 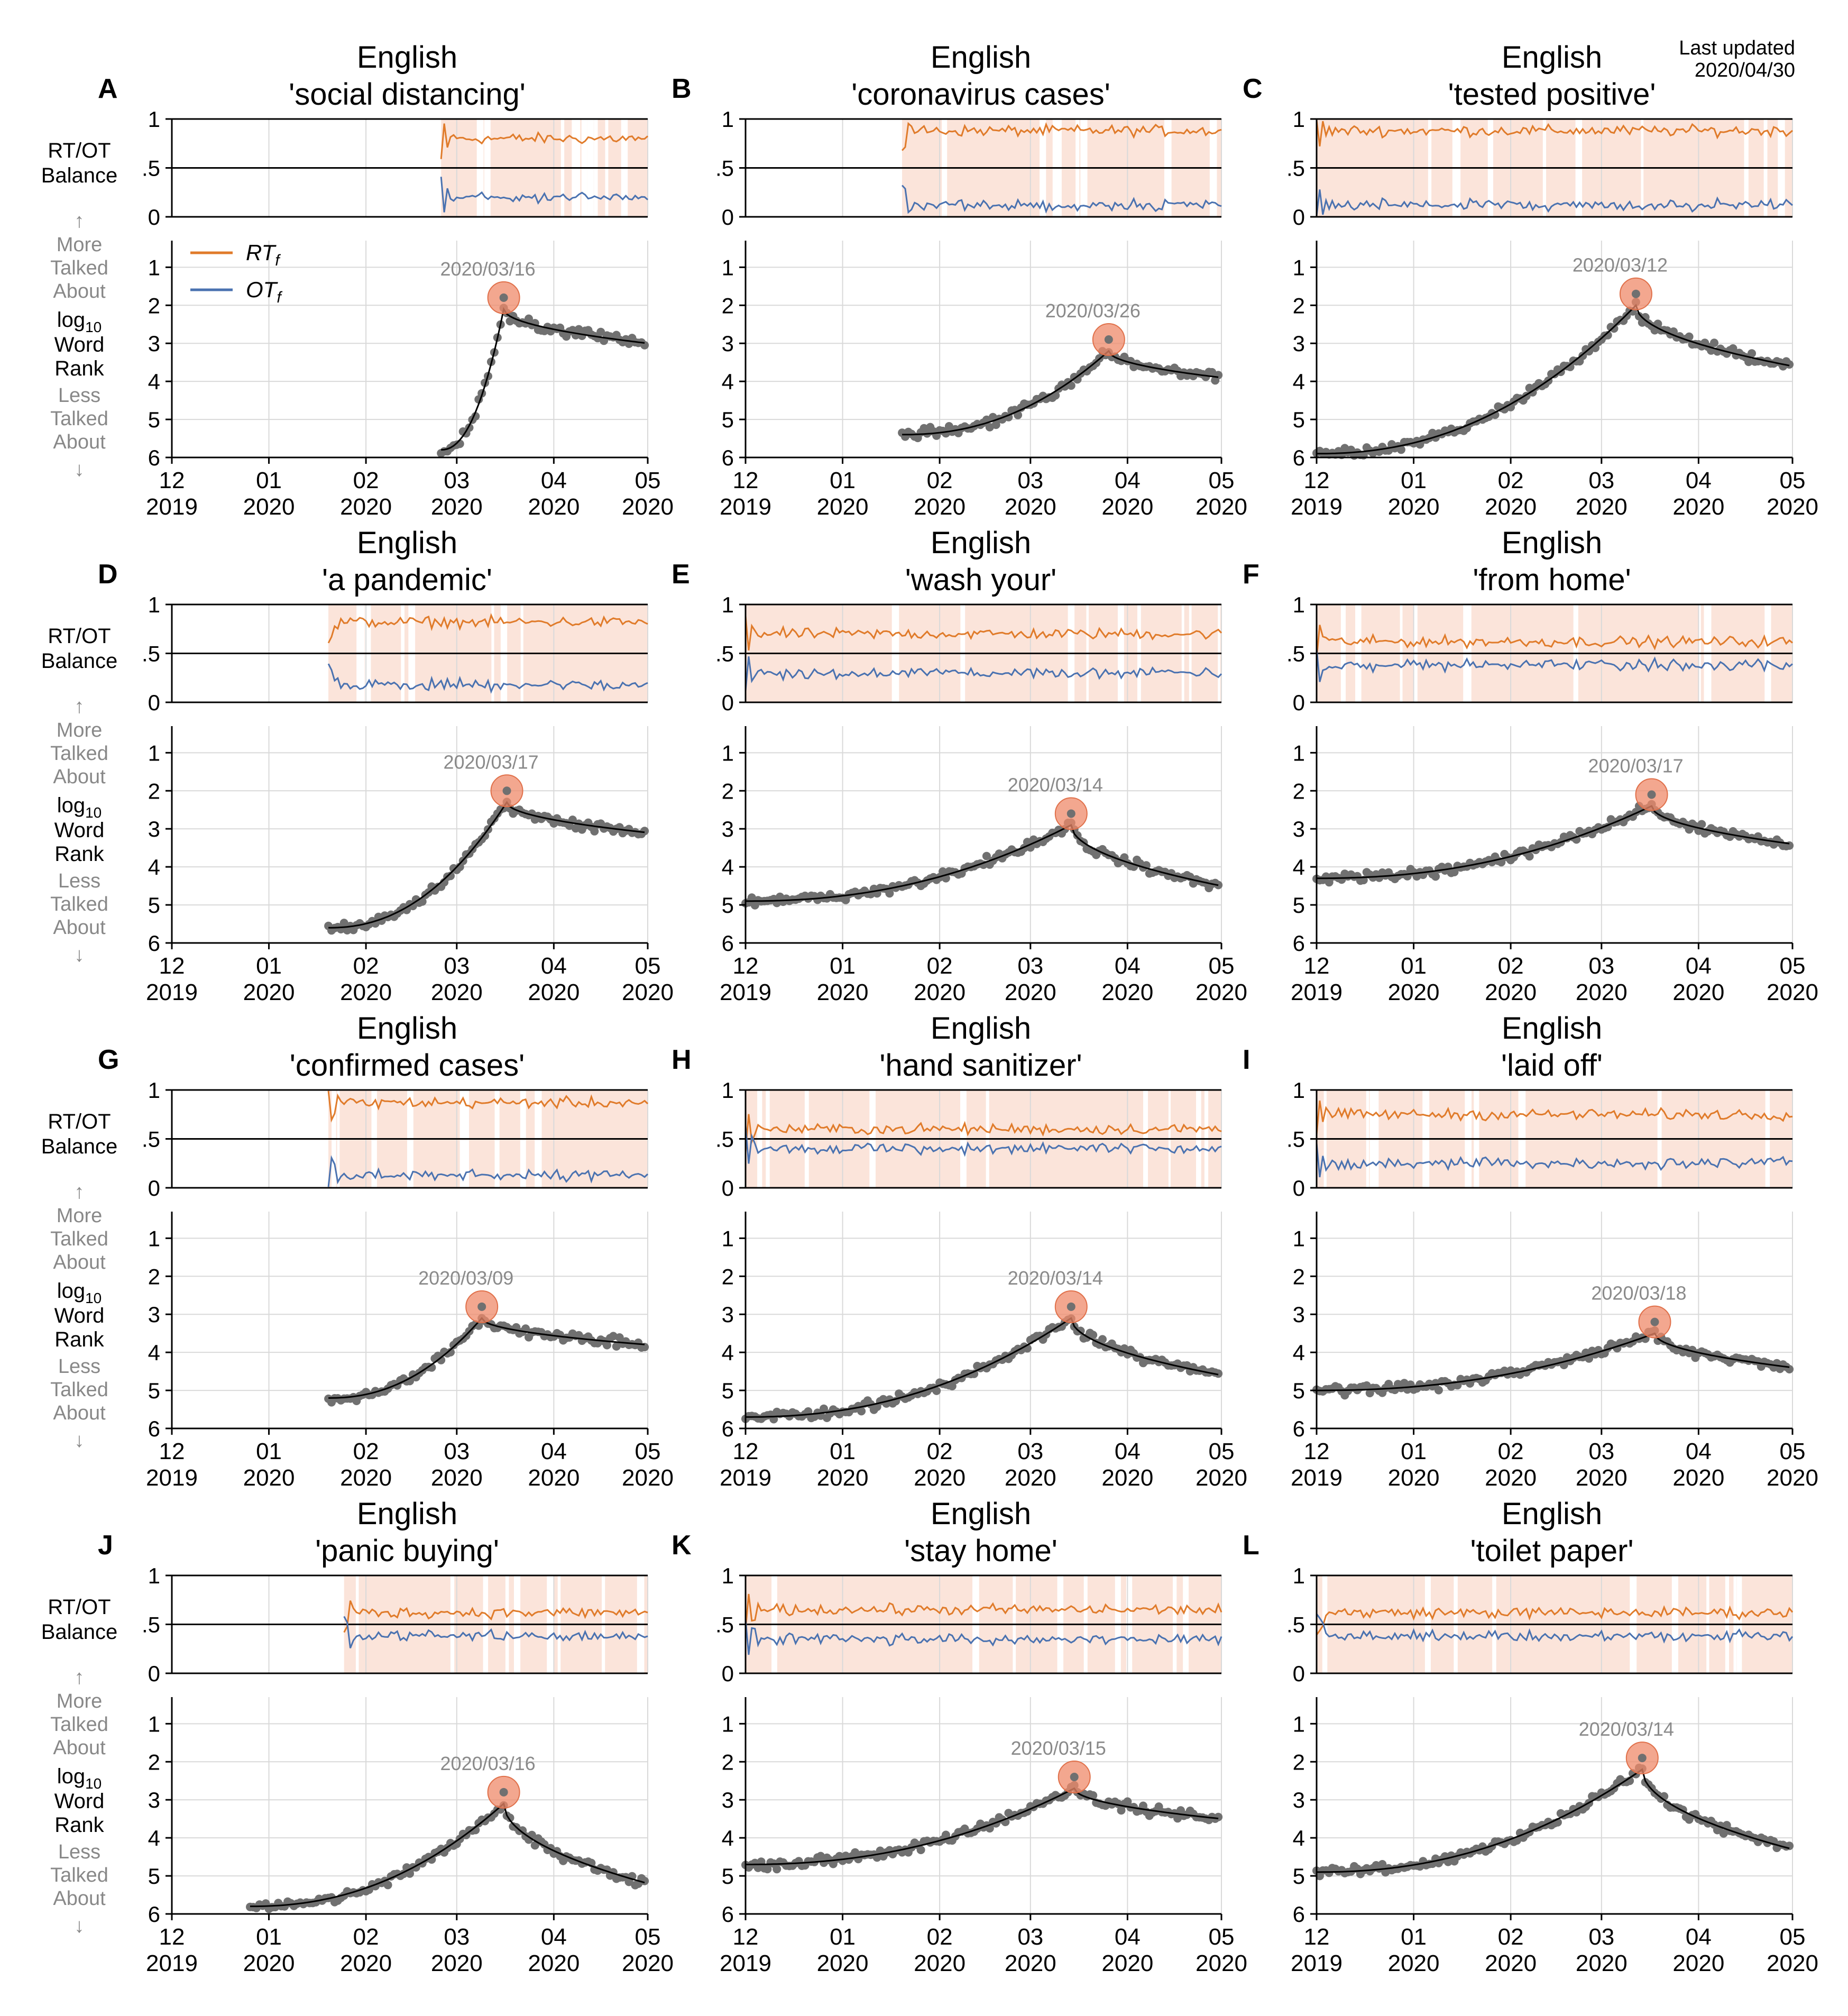 I want to click on balance-ylabel-line: RT/OT, so click(x=79, y=150).